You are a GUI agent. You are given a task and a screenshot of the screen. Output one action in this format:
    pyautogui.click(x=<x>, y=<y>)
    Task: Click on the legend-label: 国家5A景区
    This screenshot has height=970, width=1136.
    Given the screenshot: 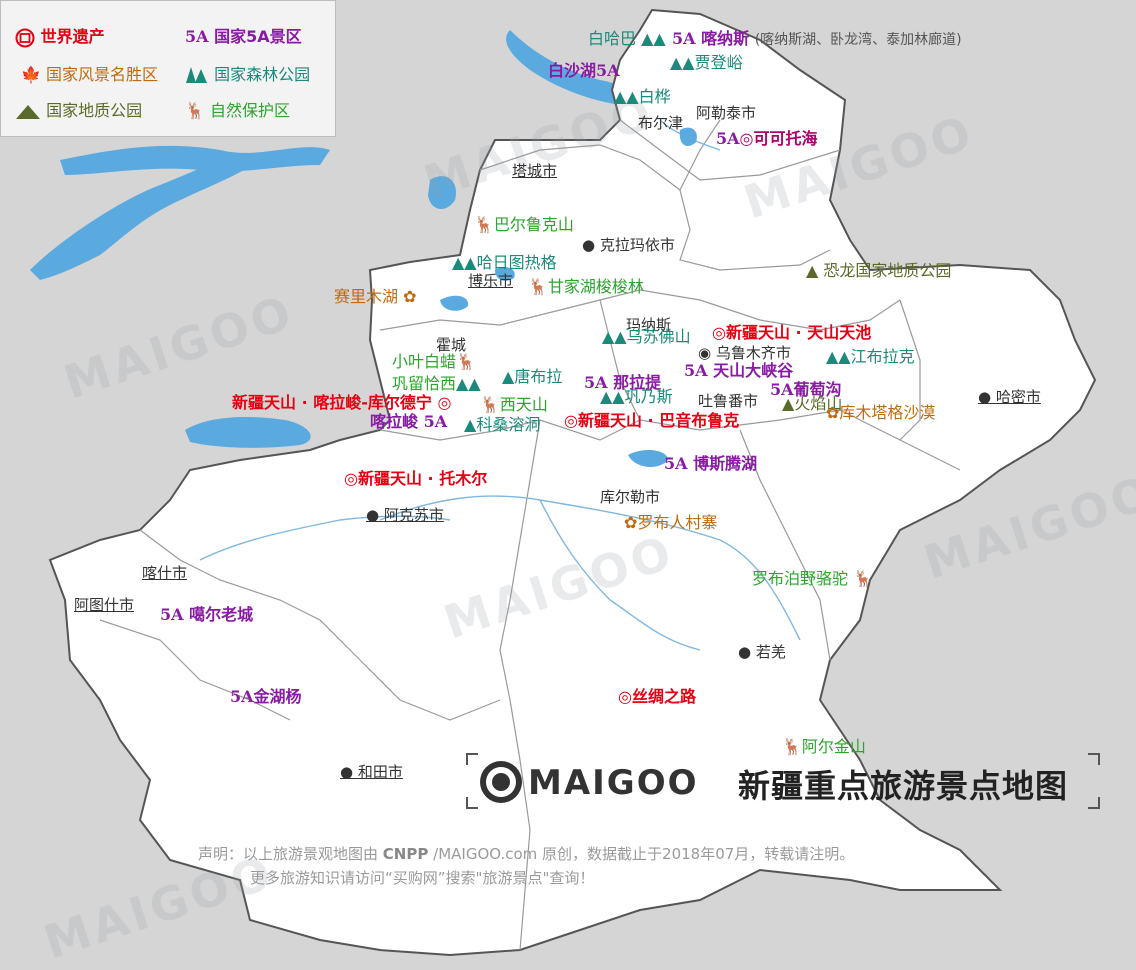 What is the action you would take?
    pyautogui.click(x=258, y=36)
    